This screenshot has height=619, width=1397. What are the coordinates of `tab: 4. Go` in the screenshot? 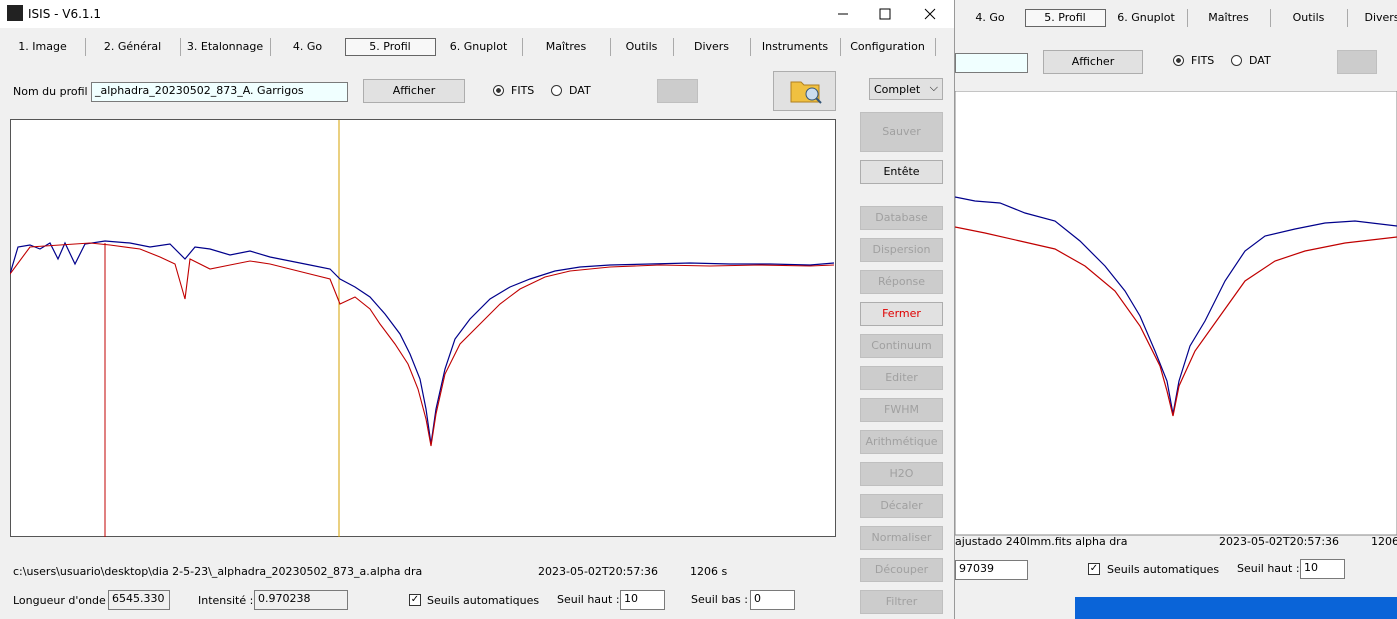 It's located at (308, 47).